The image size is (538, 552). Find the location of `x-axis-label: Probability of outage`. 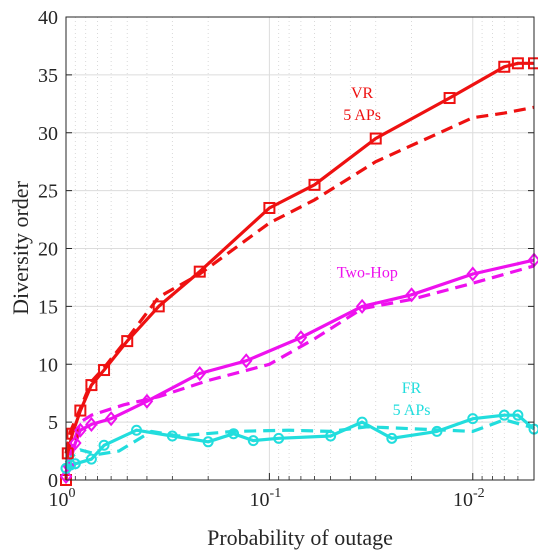

x-axis-label: Probability of outage is located at coordinates (300, 537).